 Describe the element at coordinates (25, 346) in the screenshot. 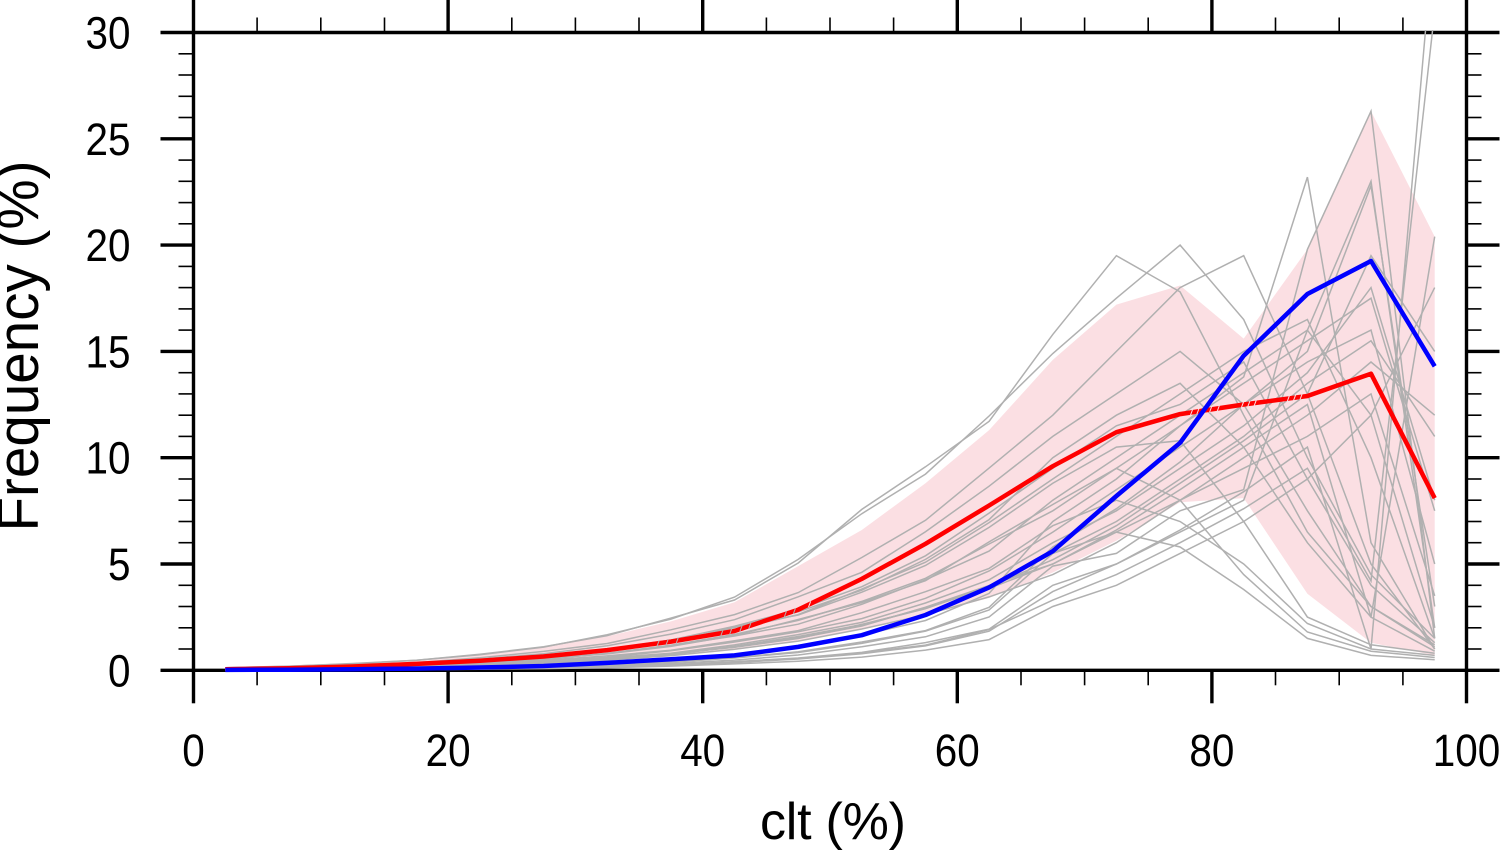

I see `svg-text: Frequency (%)` at that location.